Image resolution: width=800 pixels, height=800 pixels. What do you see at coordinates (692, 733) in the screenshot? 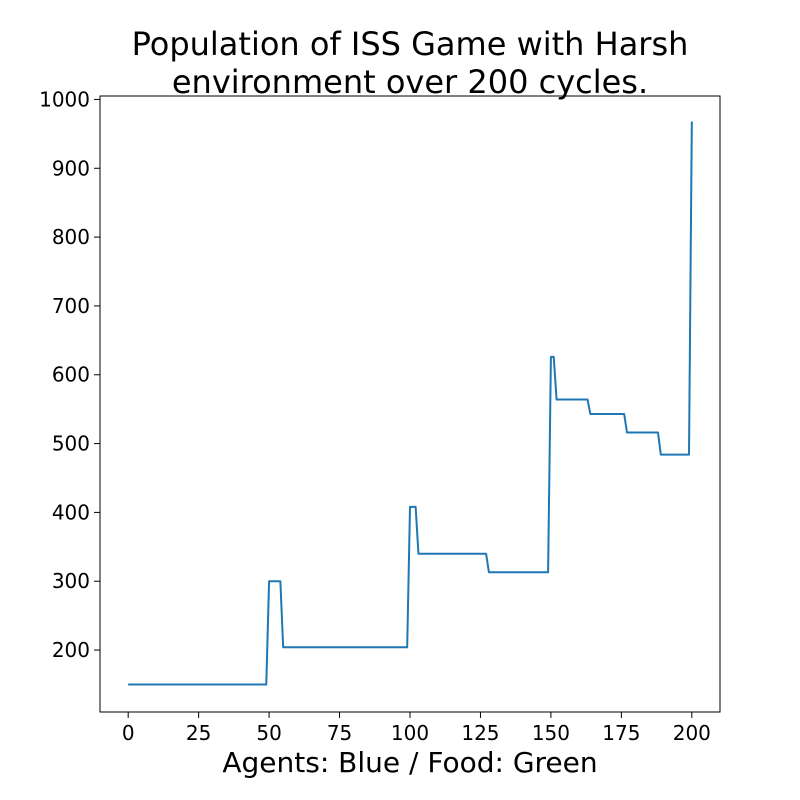
I see `x-tick-label: 200` at bounding box center [692, 733].